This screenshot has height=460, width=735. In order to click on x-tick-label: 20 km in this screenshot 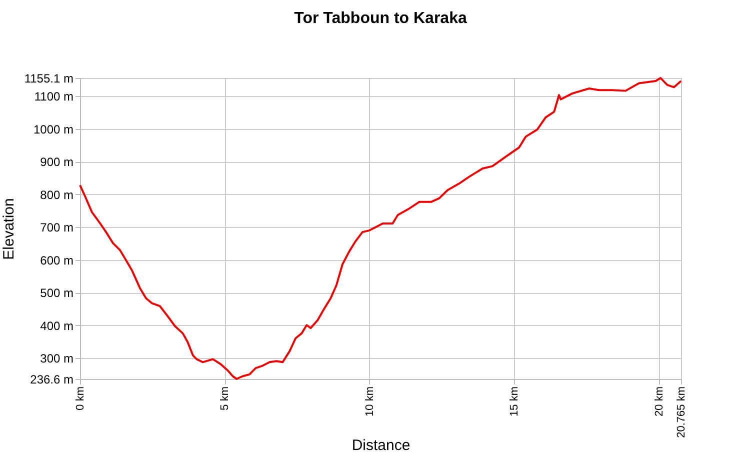, I will do `click(659, 401)`.